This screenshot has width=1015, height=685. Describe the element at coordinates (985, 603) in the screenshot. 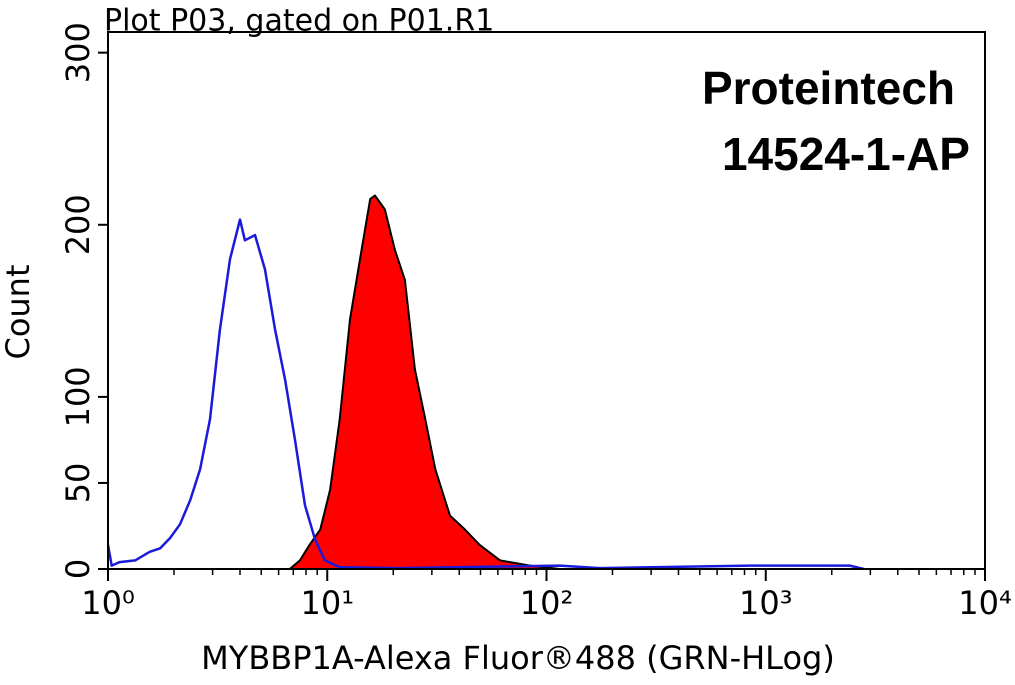

I see `x-tick-label: 10⁴` at that location.